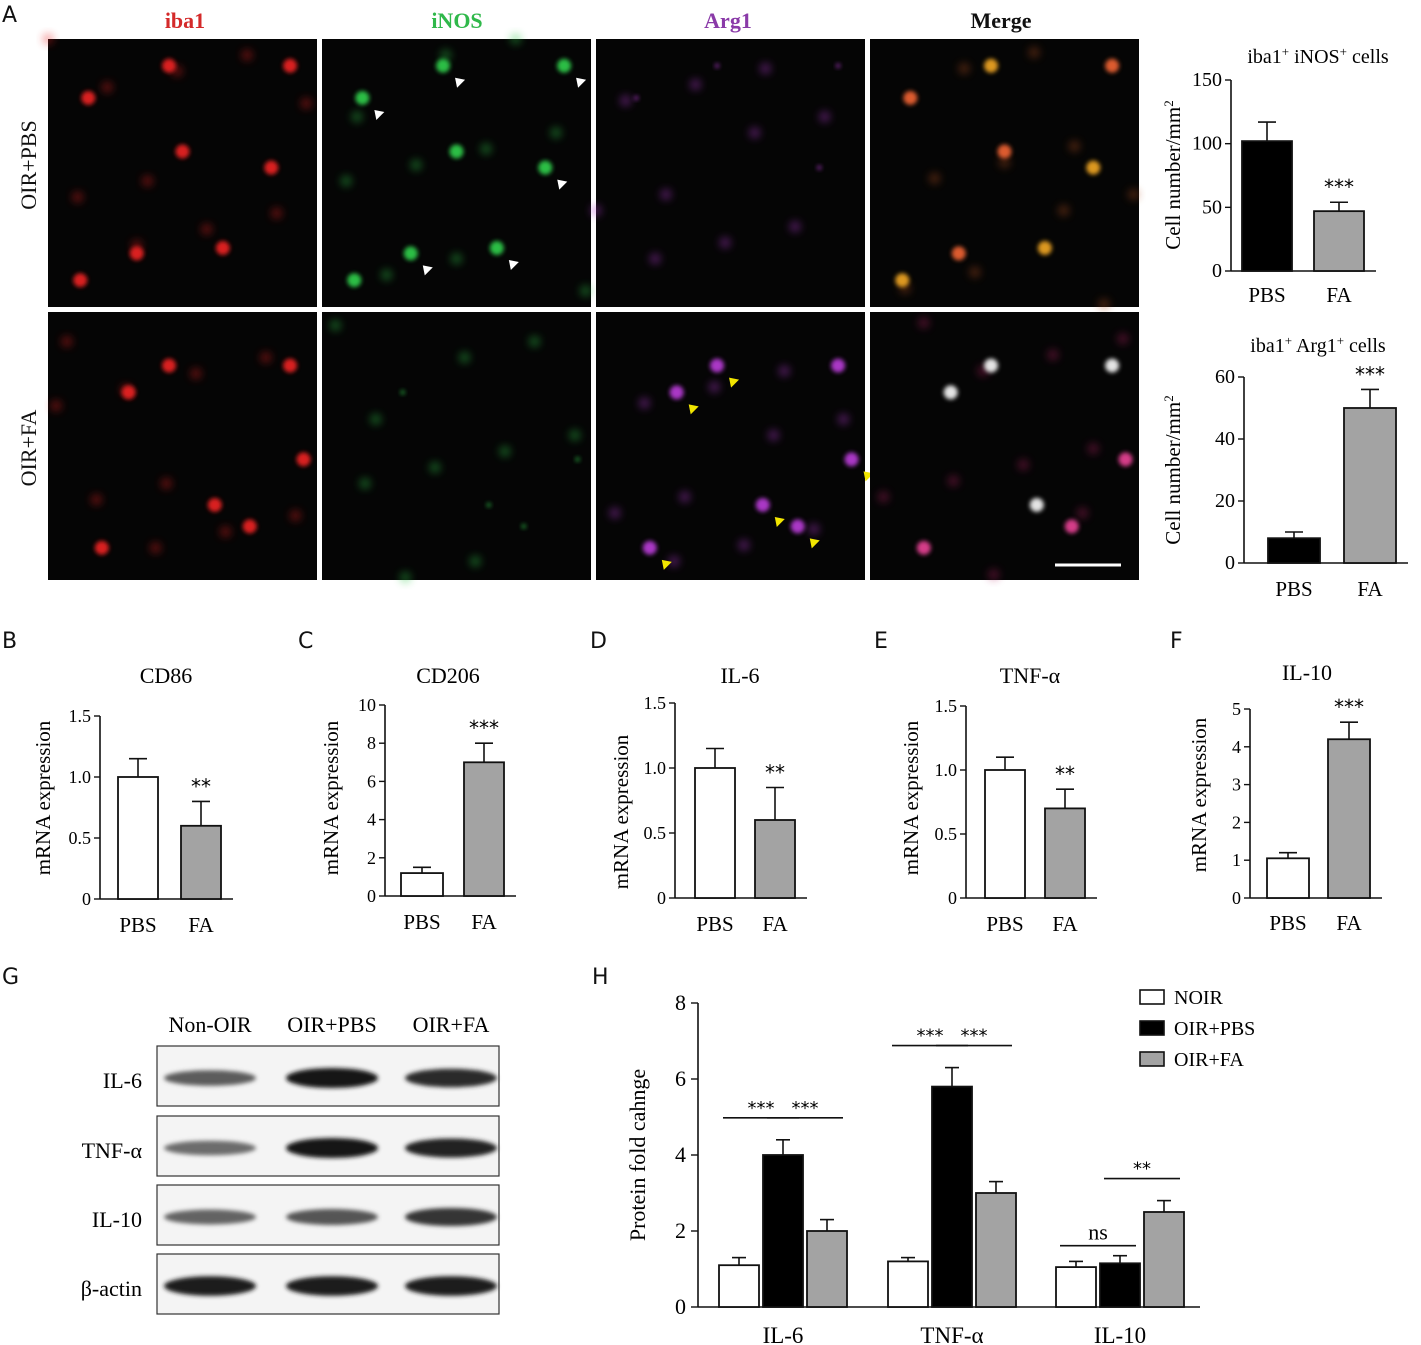 The width and height of the screenshot is (1421, 1345). Describe the element at coordinates (951, 1334) in the screenshot. I see `x-tick-label: TNF-α` at that location.